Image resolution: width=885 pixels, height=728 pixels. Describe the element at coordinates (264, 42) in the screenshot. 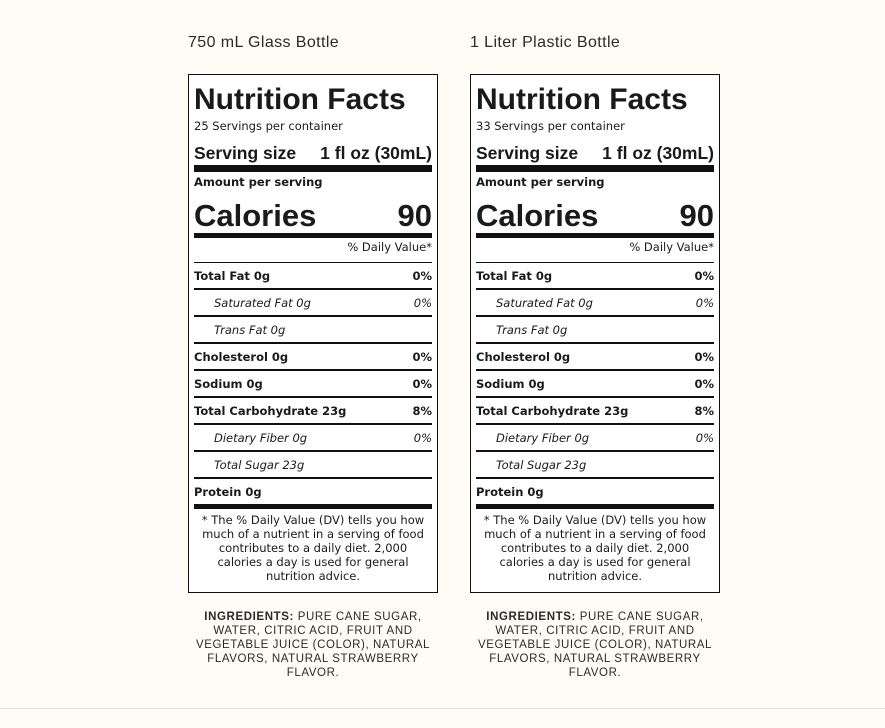

I see `bottle-title: 750 mL Glass Bottle` at that location.